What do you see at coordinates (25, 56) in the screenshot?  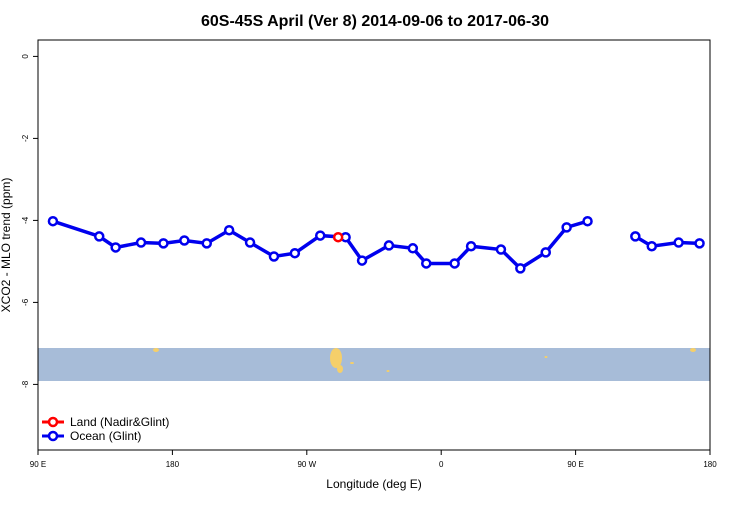 I see `y-tick-label: 0` at bounding box center [25, 56].